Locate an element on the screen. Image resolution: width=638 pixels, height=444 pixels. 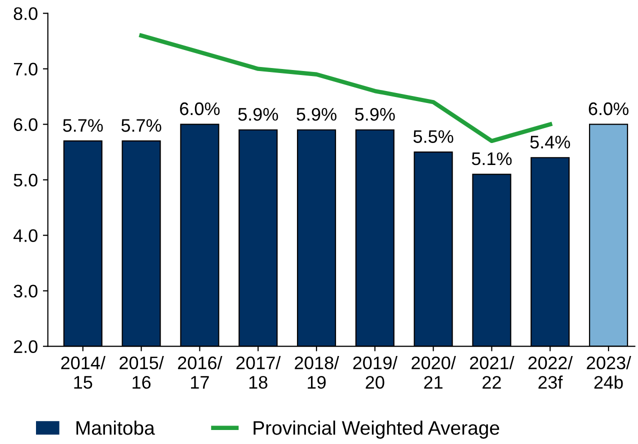
x-tick-label: 2023/ 24b is located at coordinates (609, 372).